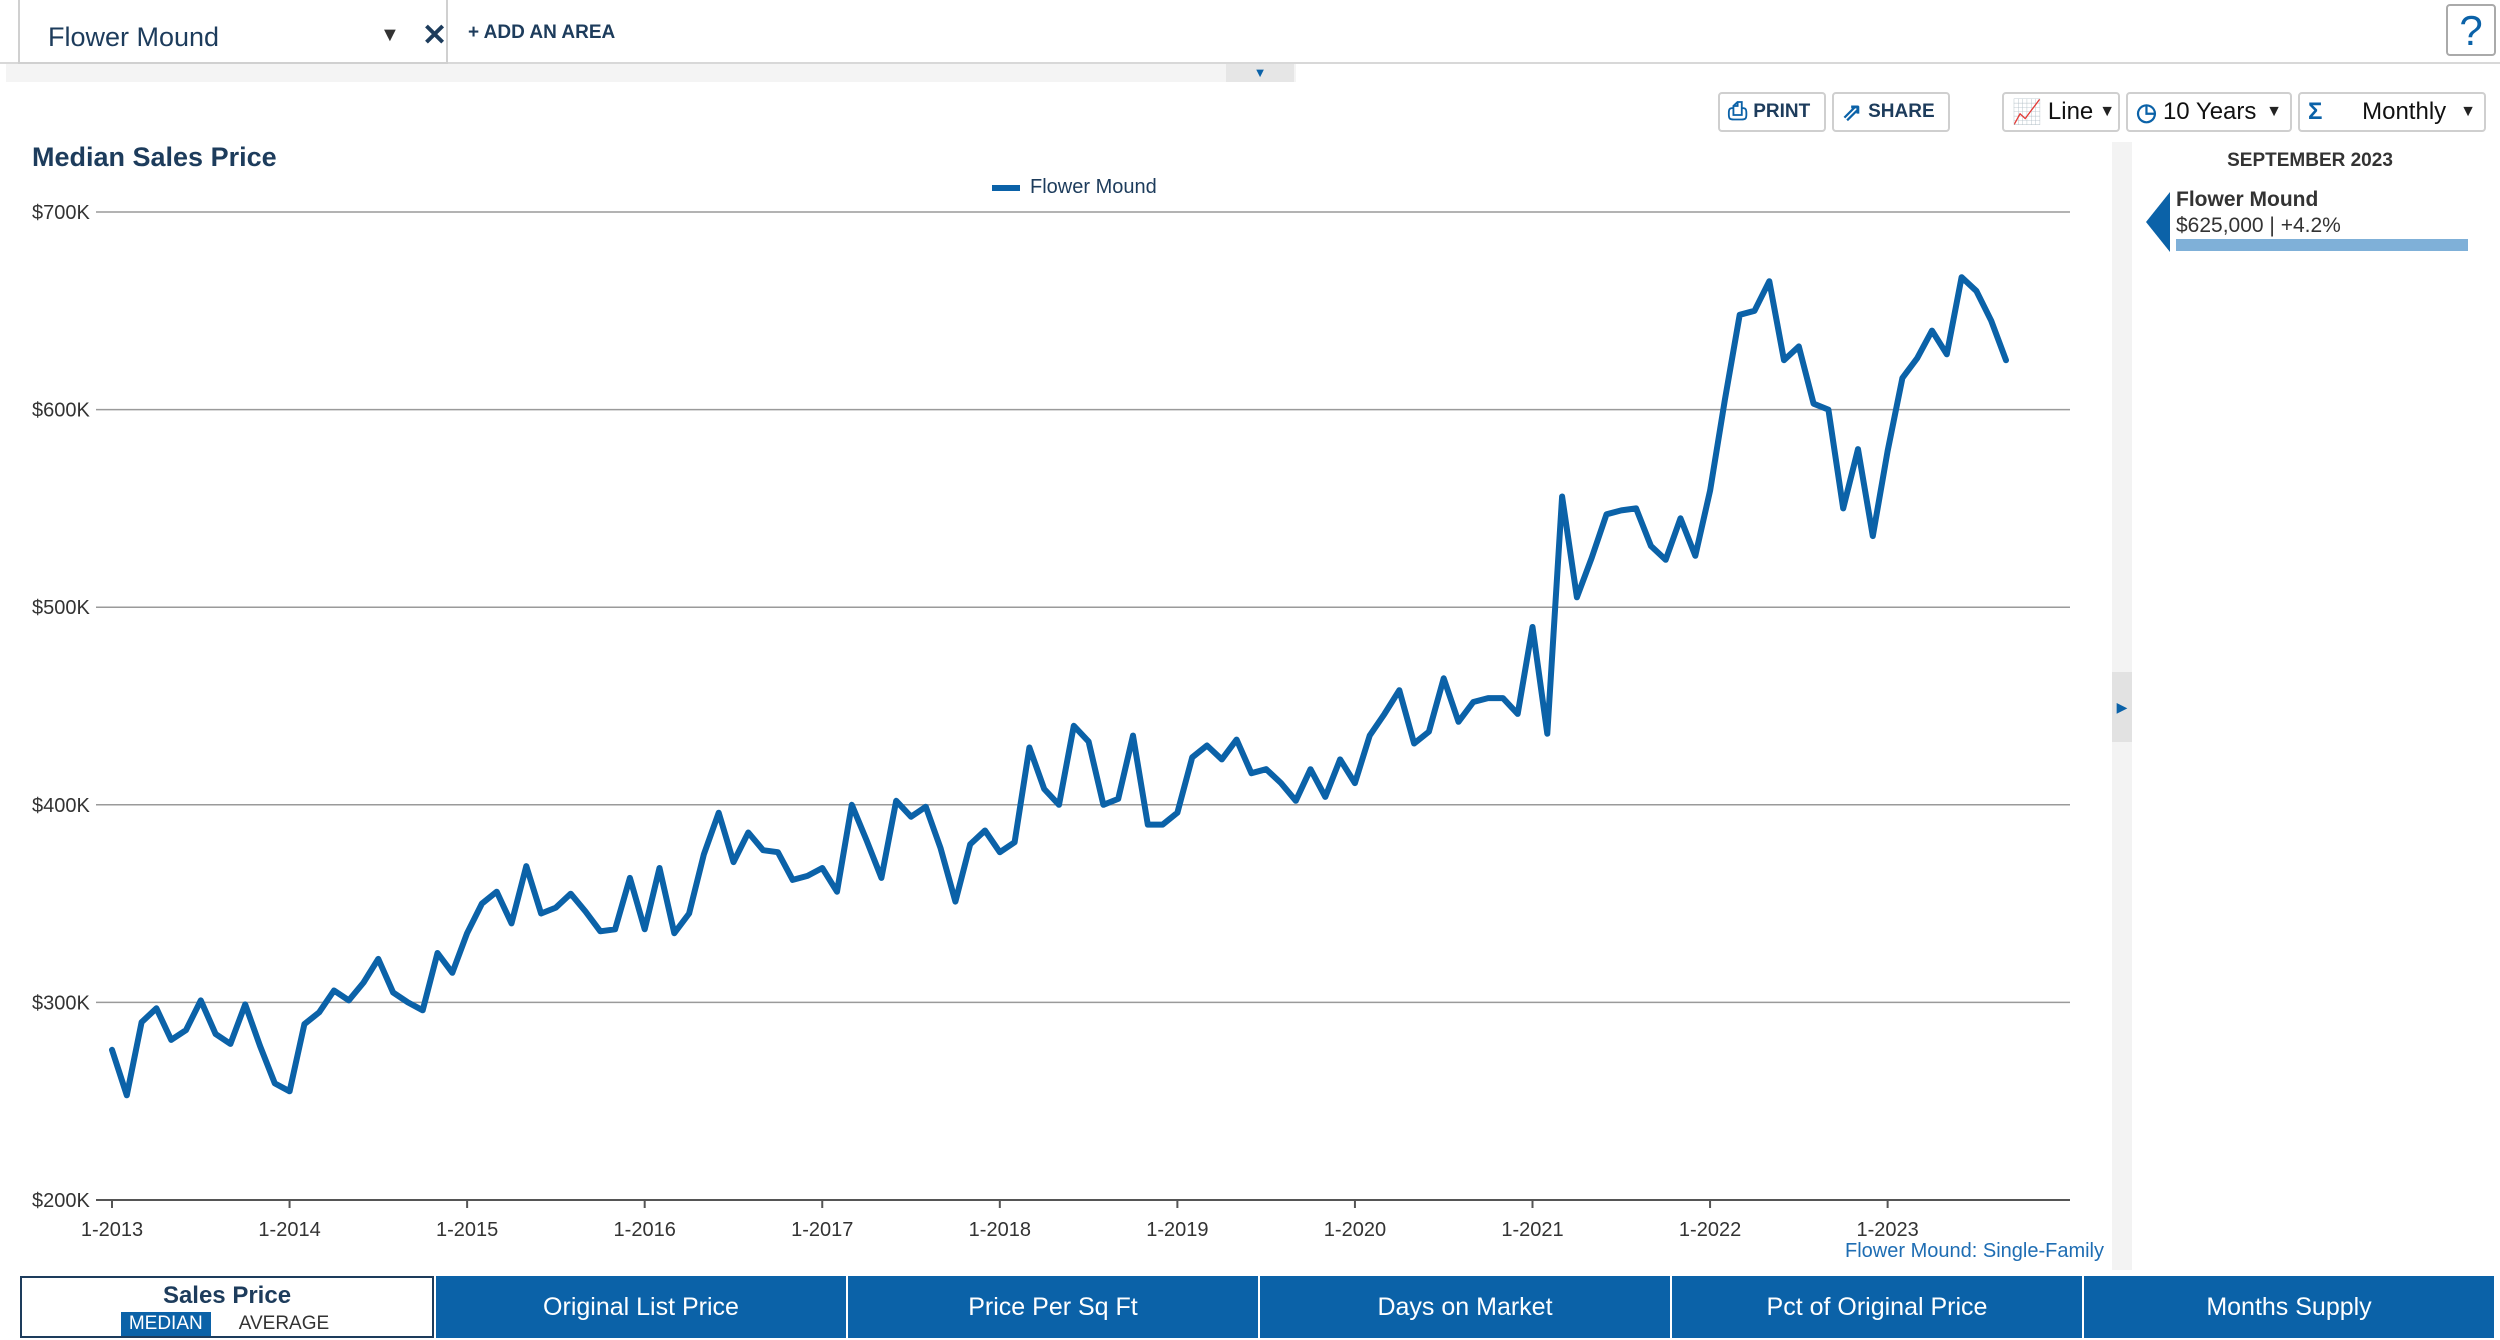 This screenshot has height=1340, width=2500. I want to click on x-tick-label: 1-2013, so click(112, 1230).